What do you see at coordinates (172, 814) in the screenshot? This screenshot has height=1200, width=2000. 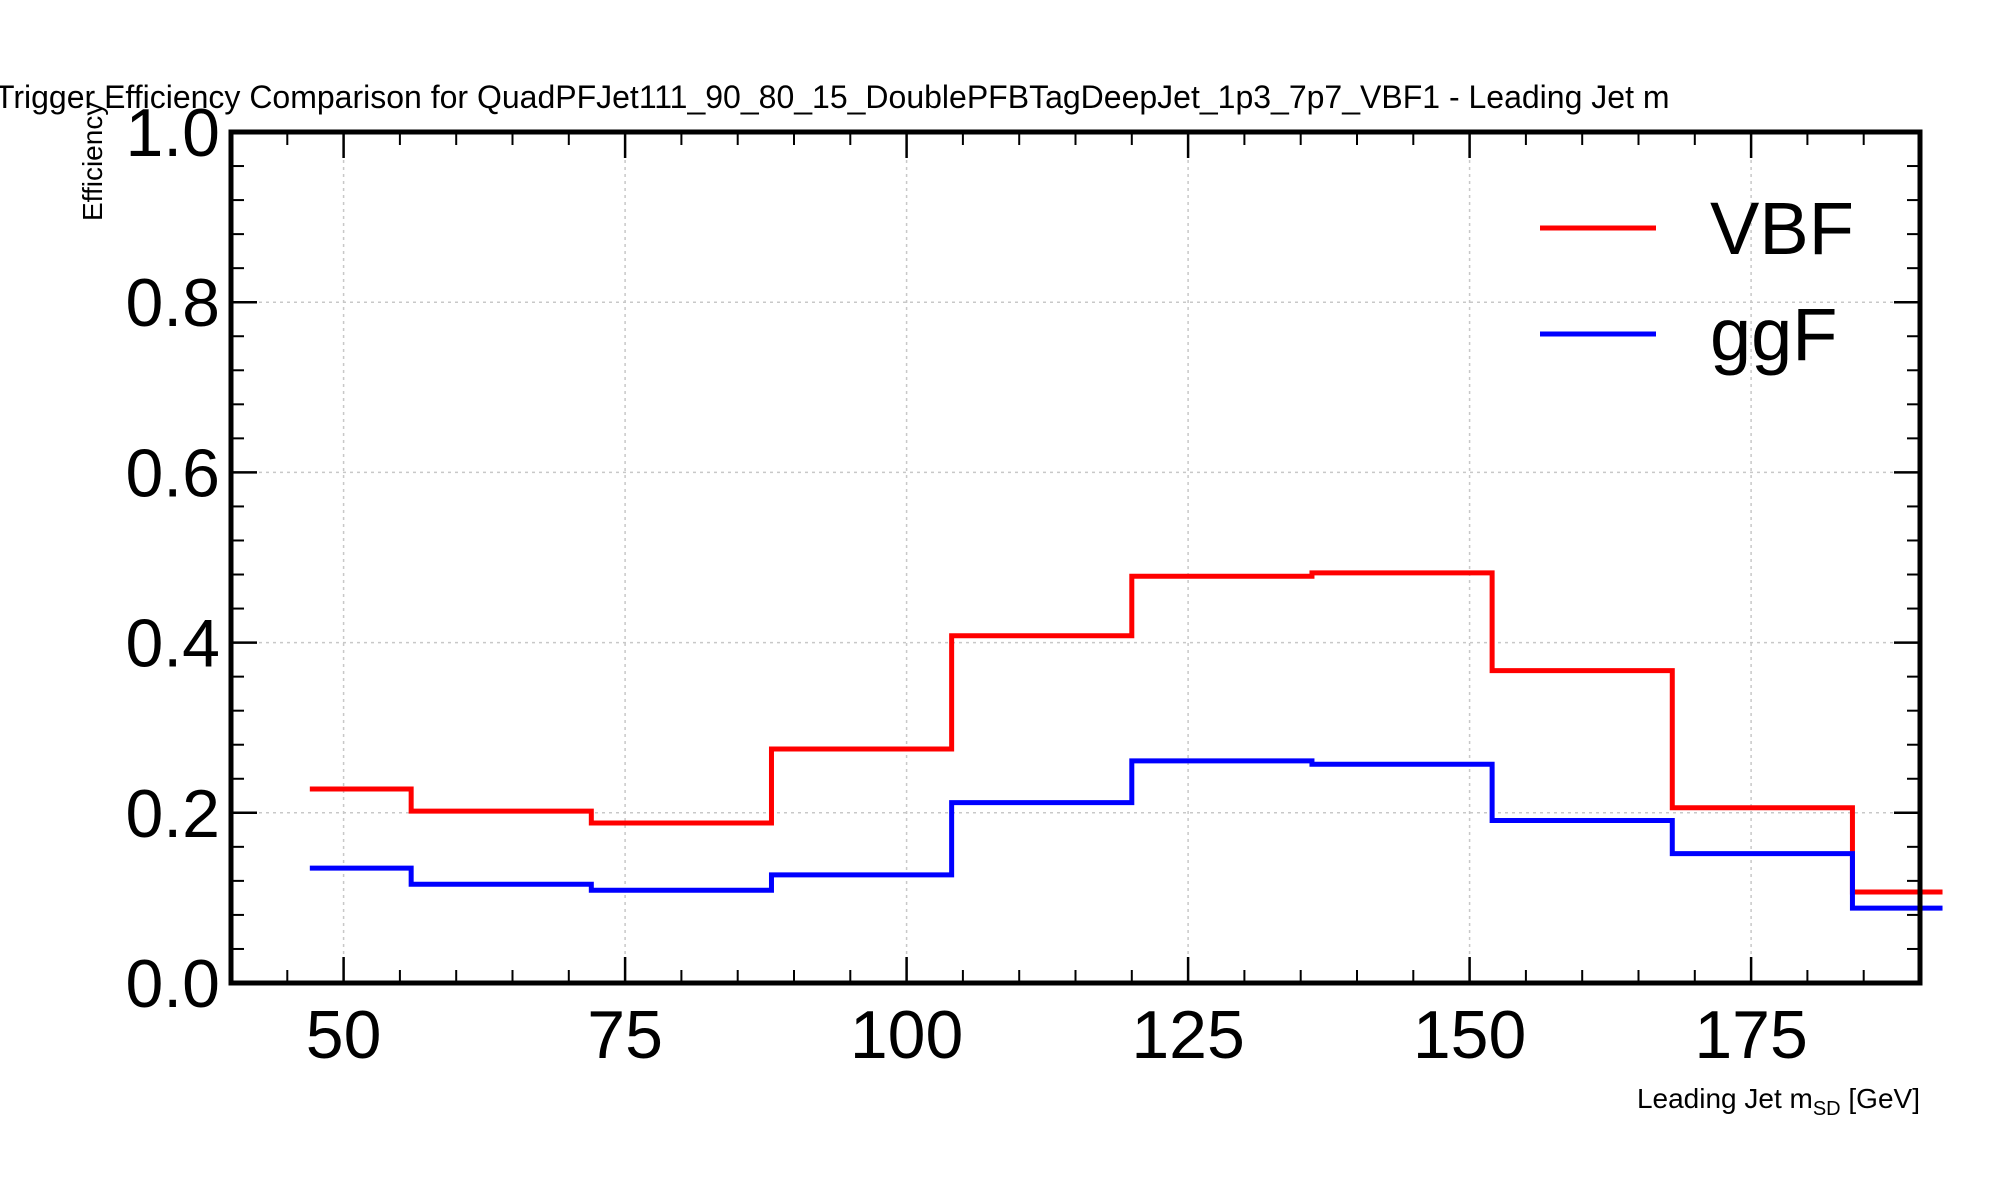 I see `y-tick-label: 0.2` at bounding box center [172, 814].